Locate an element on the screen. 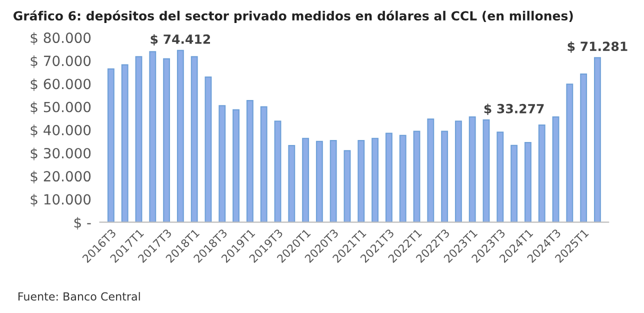 The width and height of the screenshot is (644, 313). data-label: $ 33.277 is located at coordinates (514, 110).